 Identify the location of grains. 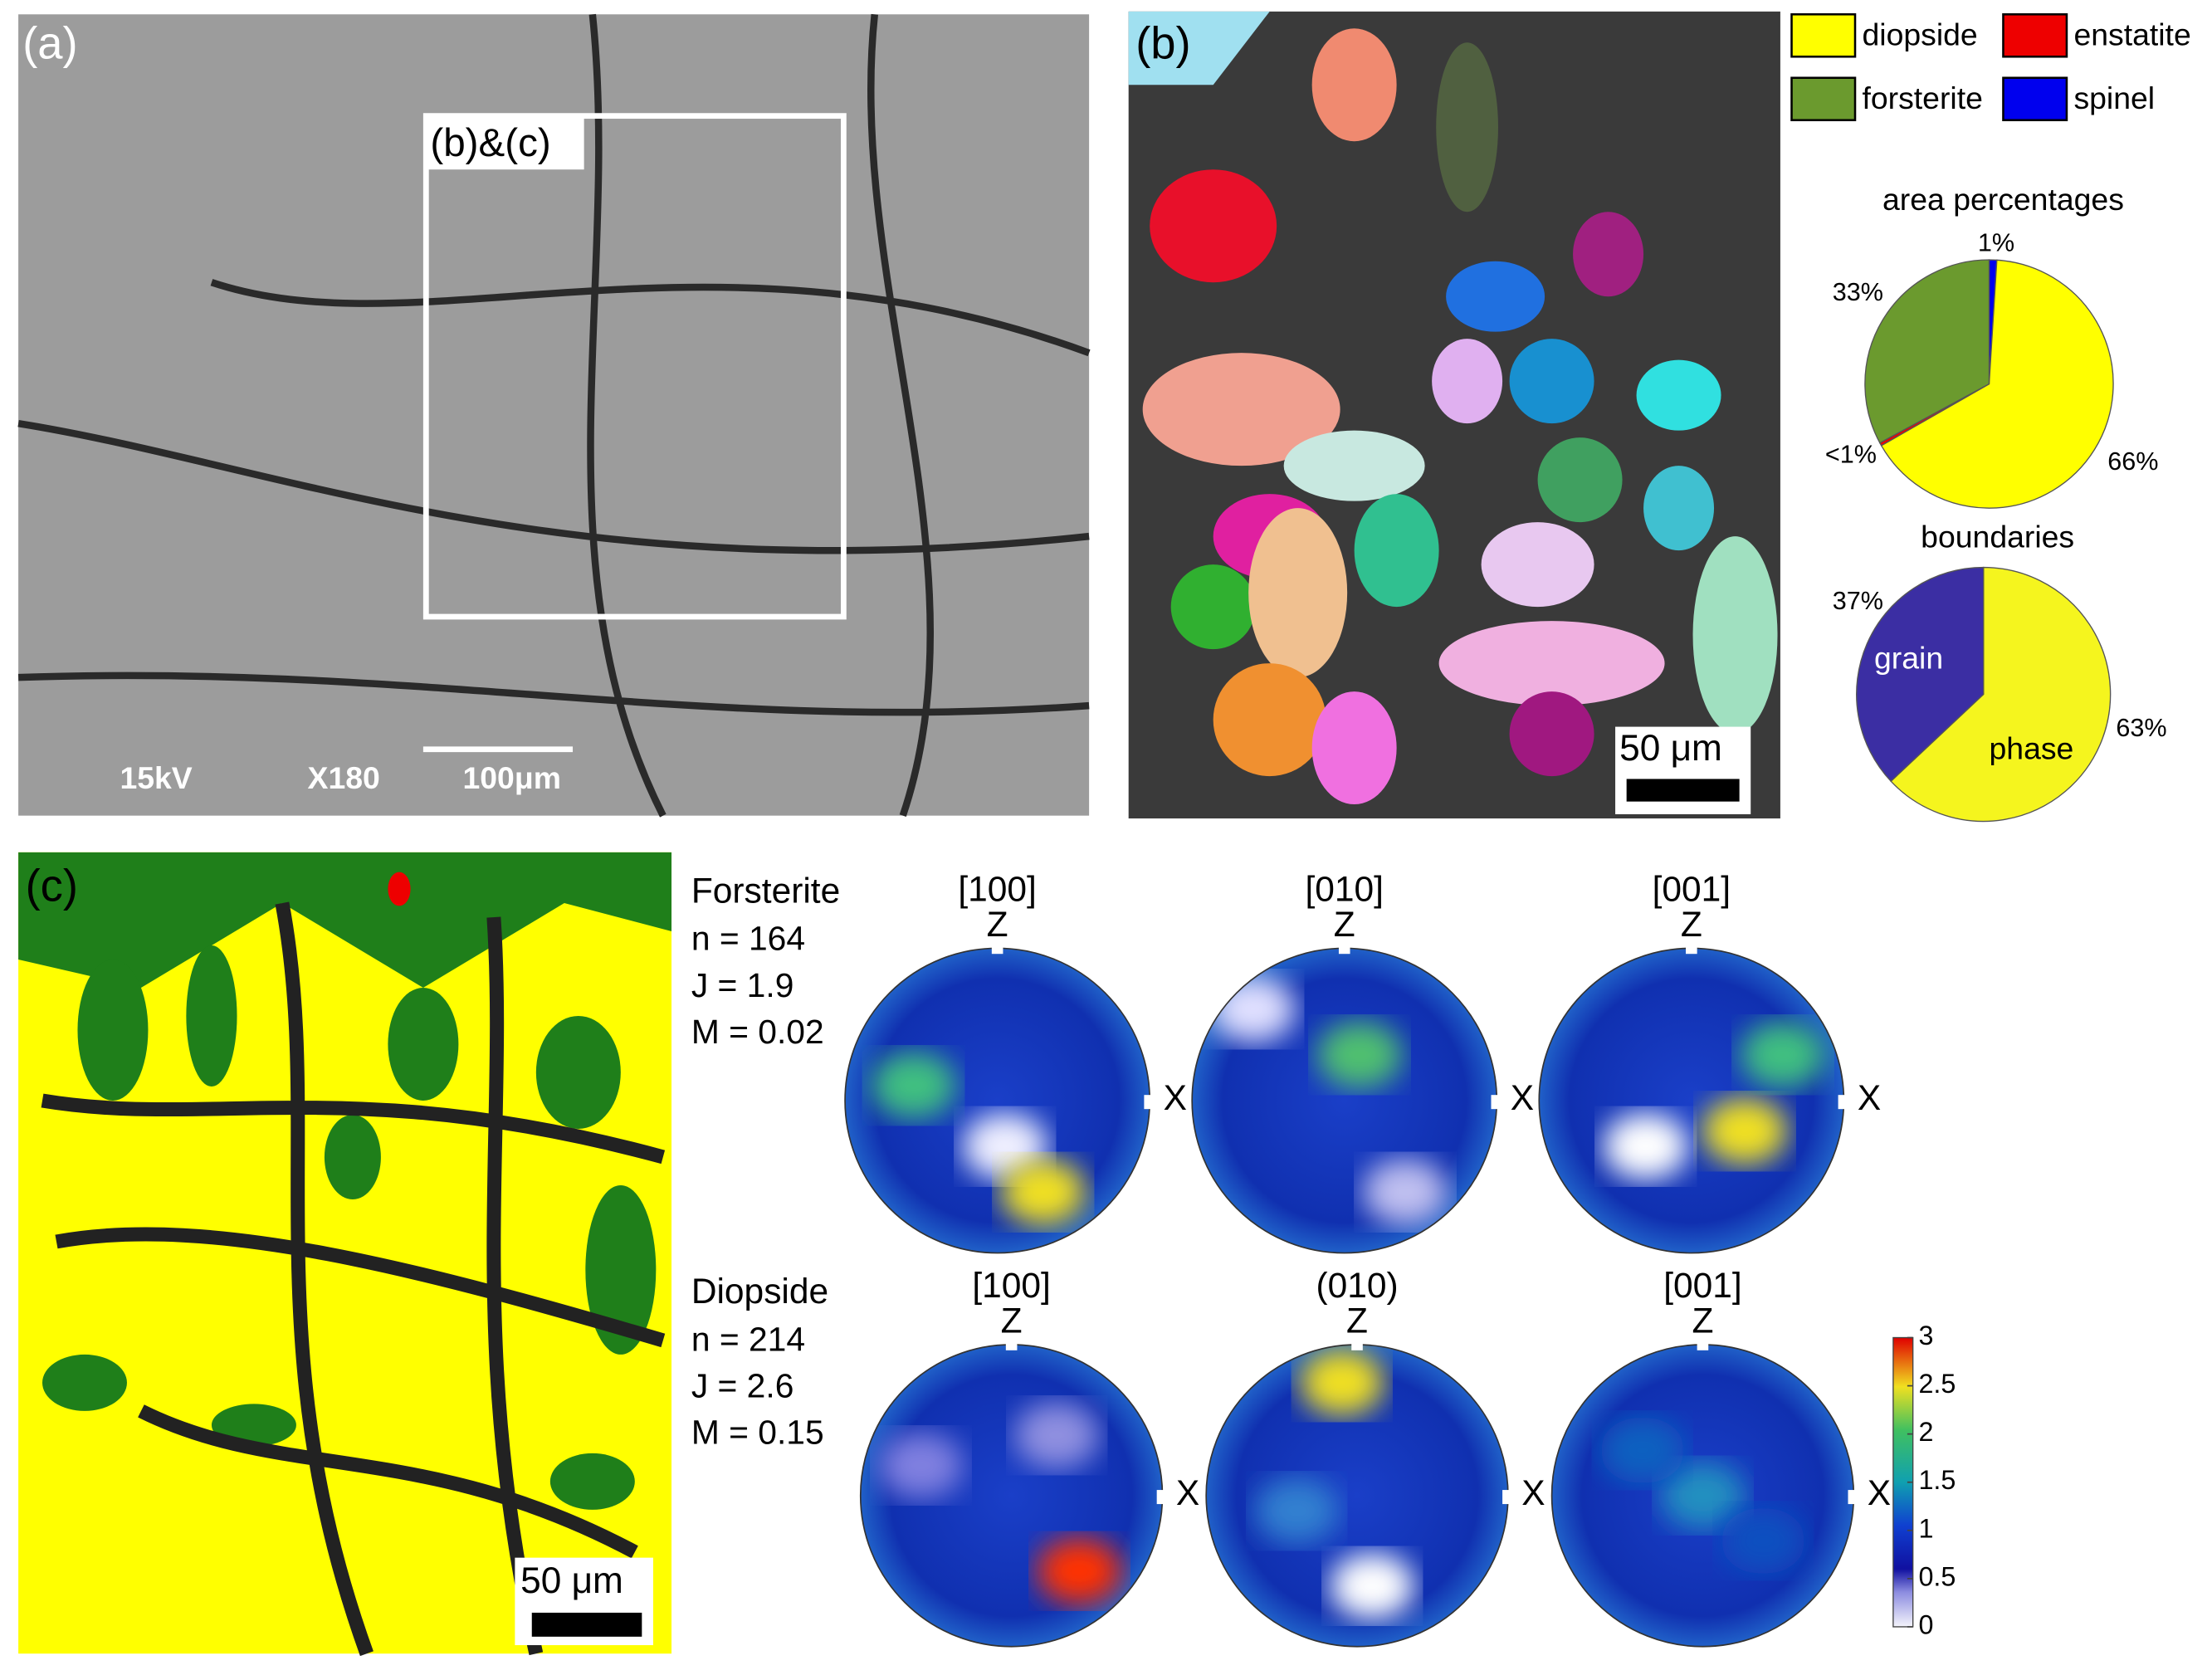
(1453, 408).